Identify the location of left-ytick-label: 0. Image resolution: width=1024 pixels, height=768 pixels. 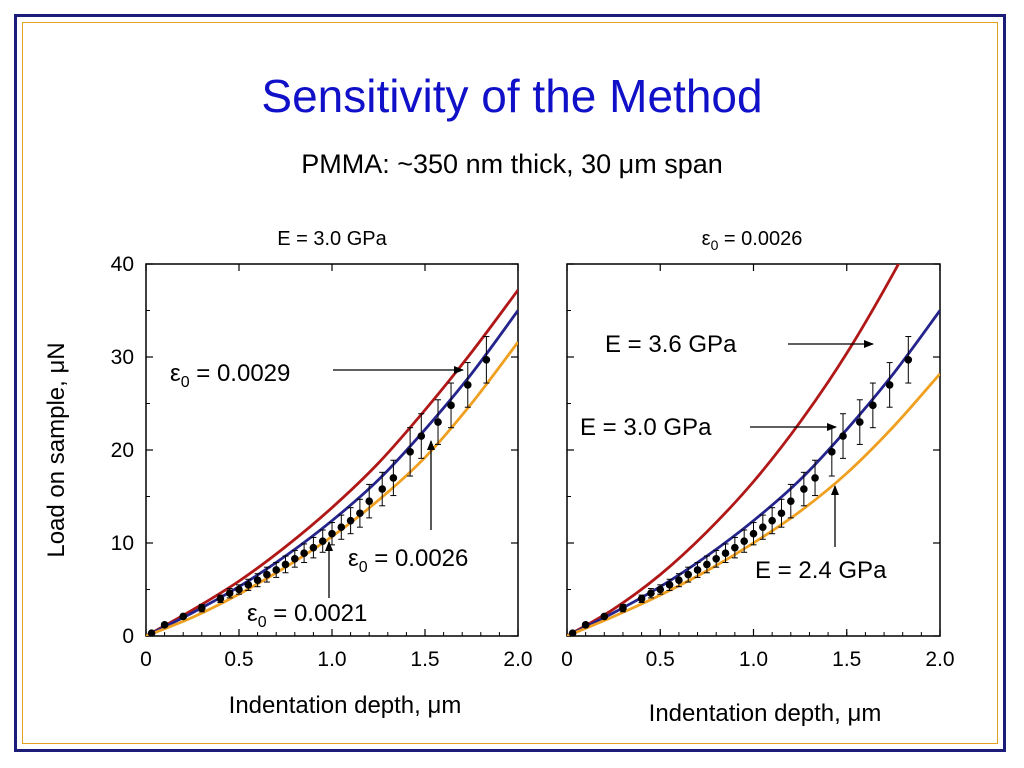
(128, 636).